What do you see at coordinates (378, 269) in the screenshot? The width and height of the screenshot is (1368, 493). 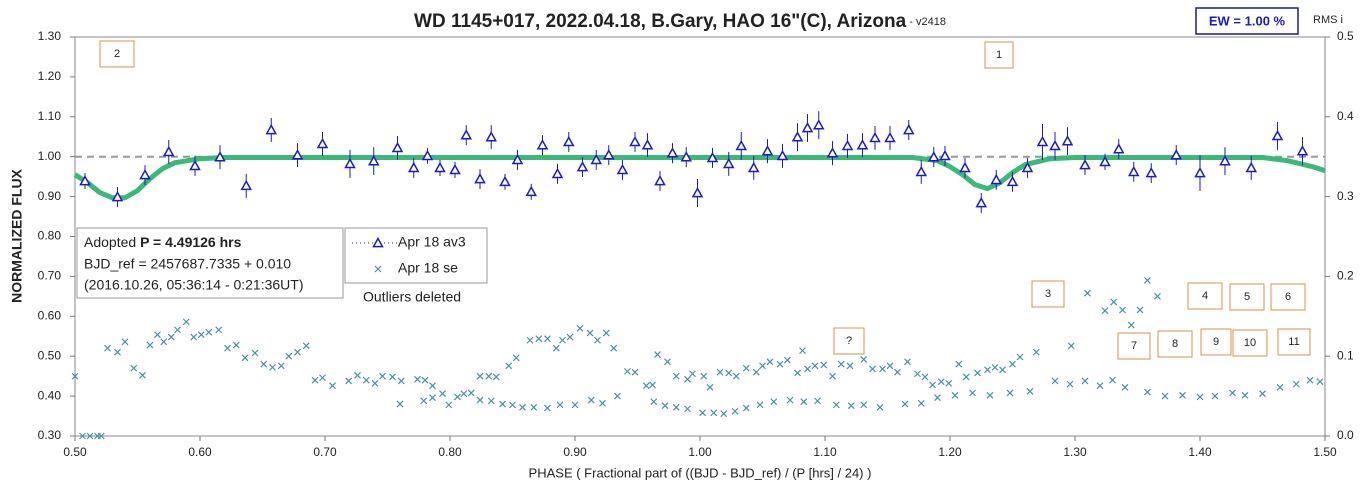 I see `legend-marker` at bounding box center [378, 269].